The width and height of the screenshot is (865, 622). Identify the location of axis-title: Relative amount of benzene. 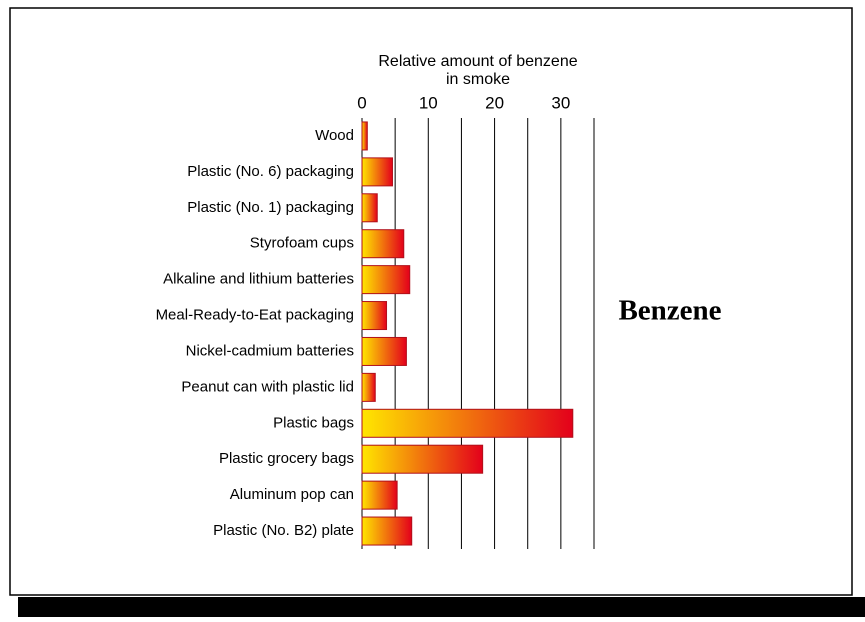
(477, 61).